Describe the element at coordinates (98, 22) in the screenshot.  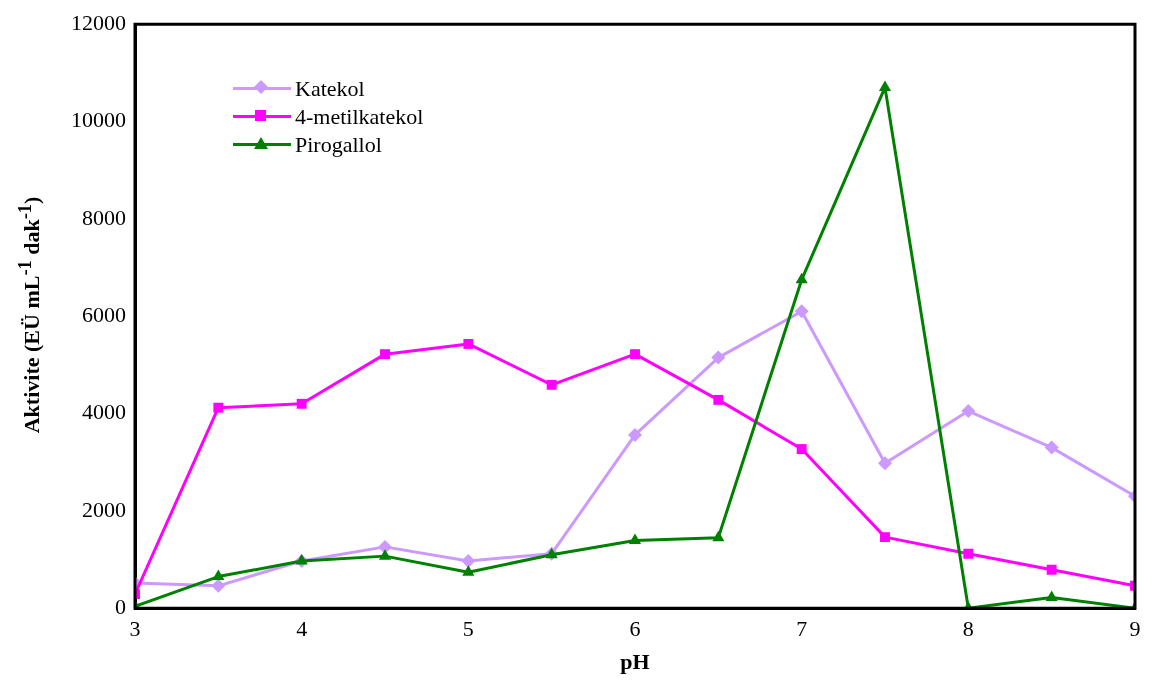
I see `y-tick-label: 12000` at that location.